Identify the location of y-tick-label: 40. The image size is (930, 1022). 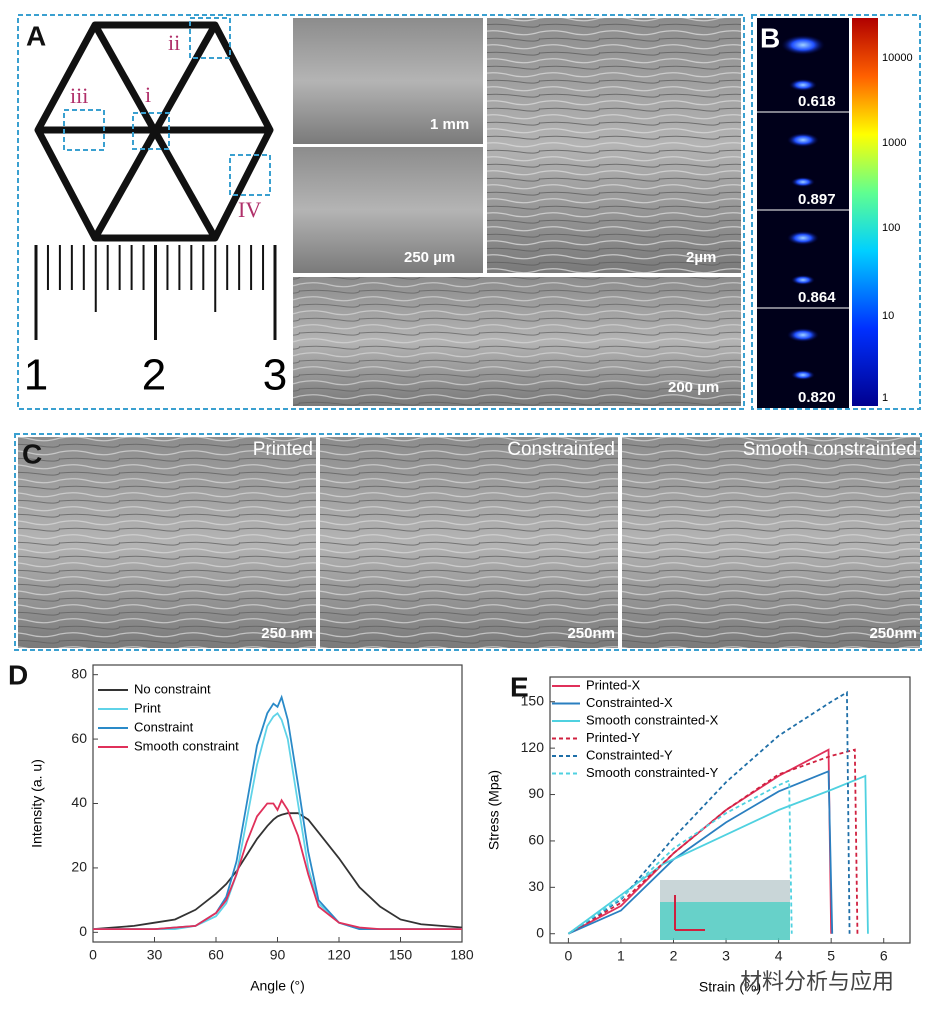
(79, 802).